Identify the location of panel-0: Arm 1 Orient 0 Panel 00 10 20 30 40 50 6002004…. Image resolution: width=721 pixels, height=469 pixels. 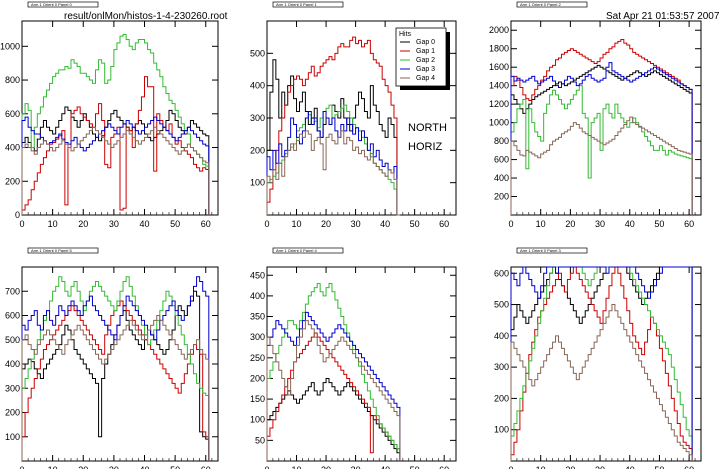
(109, 115).